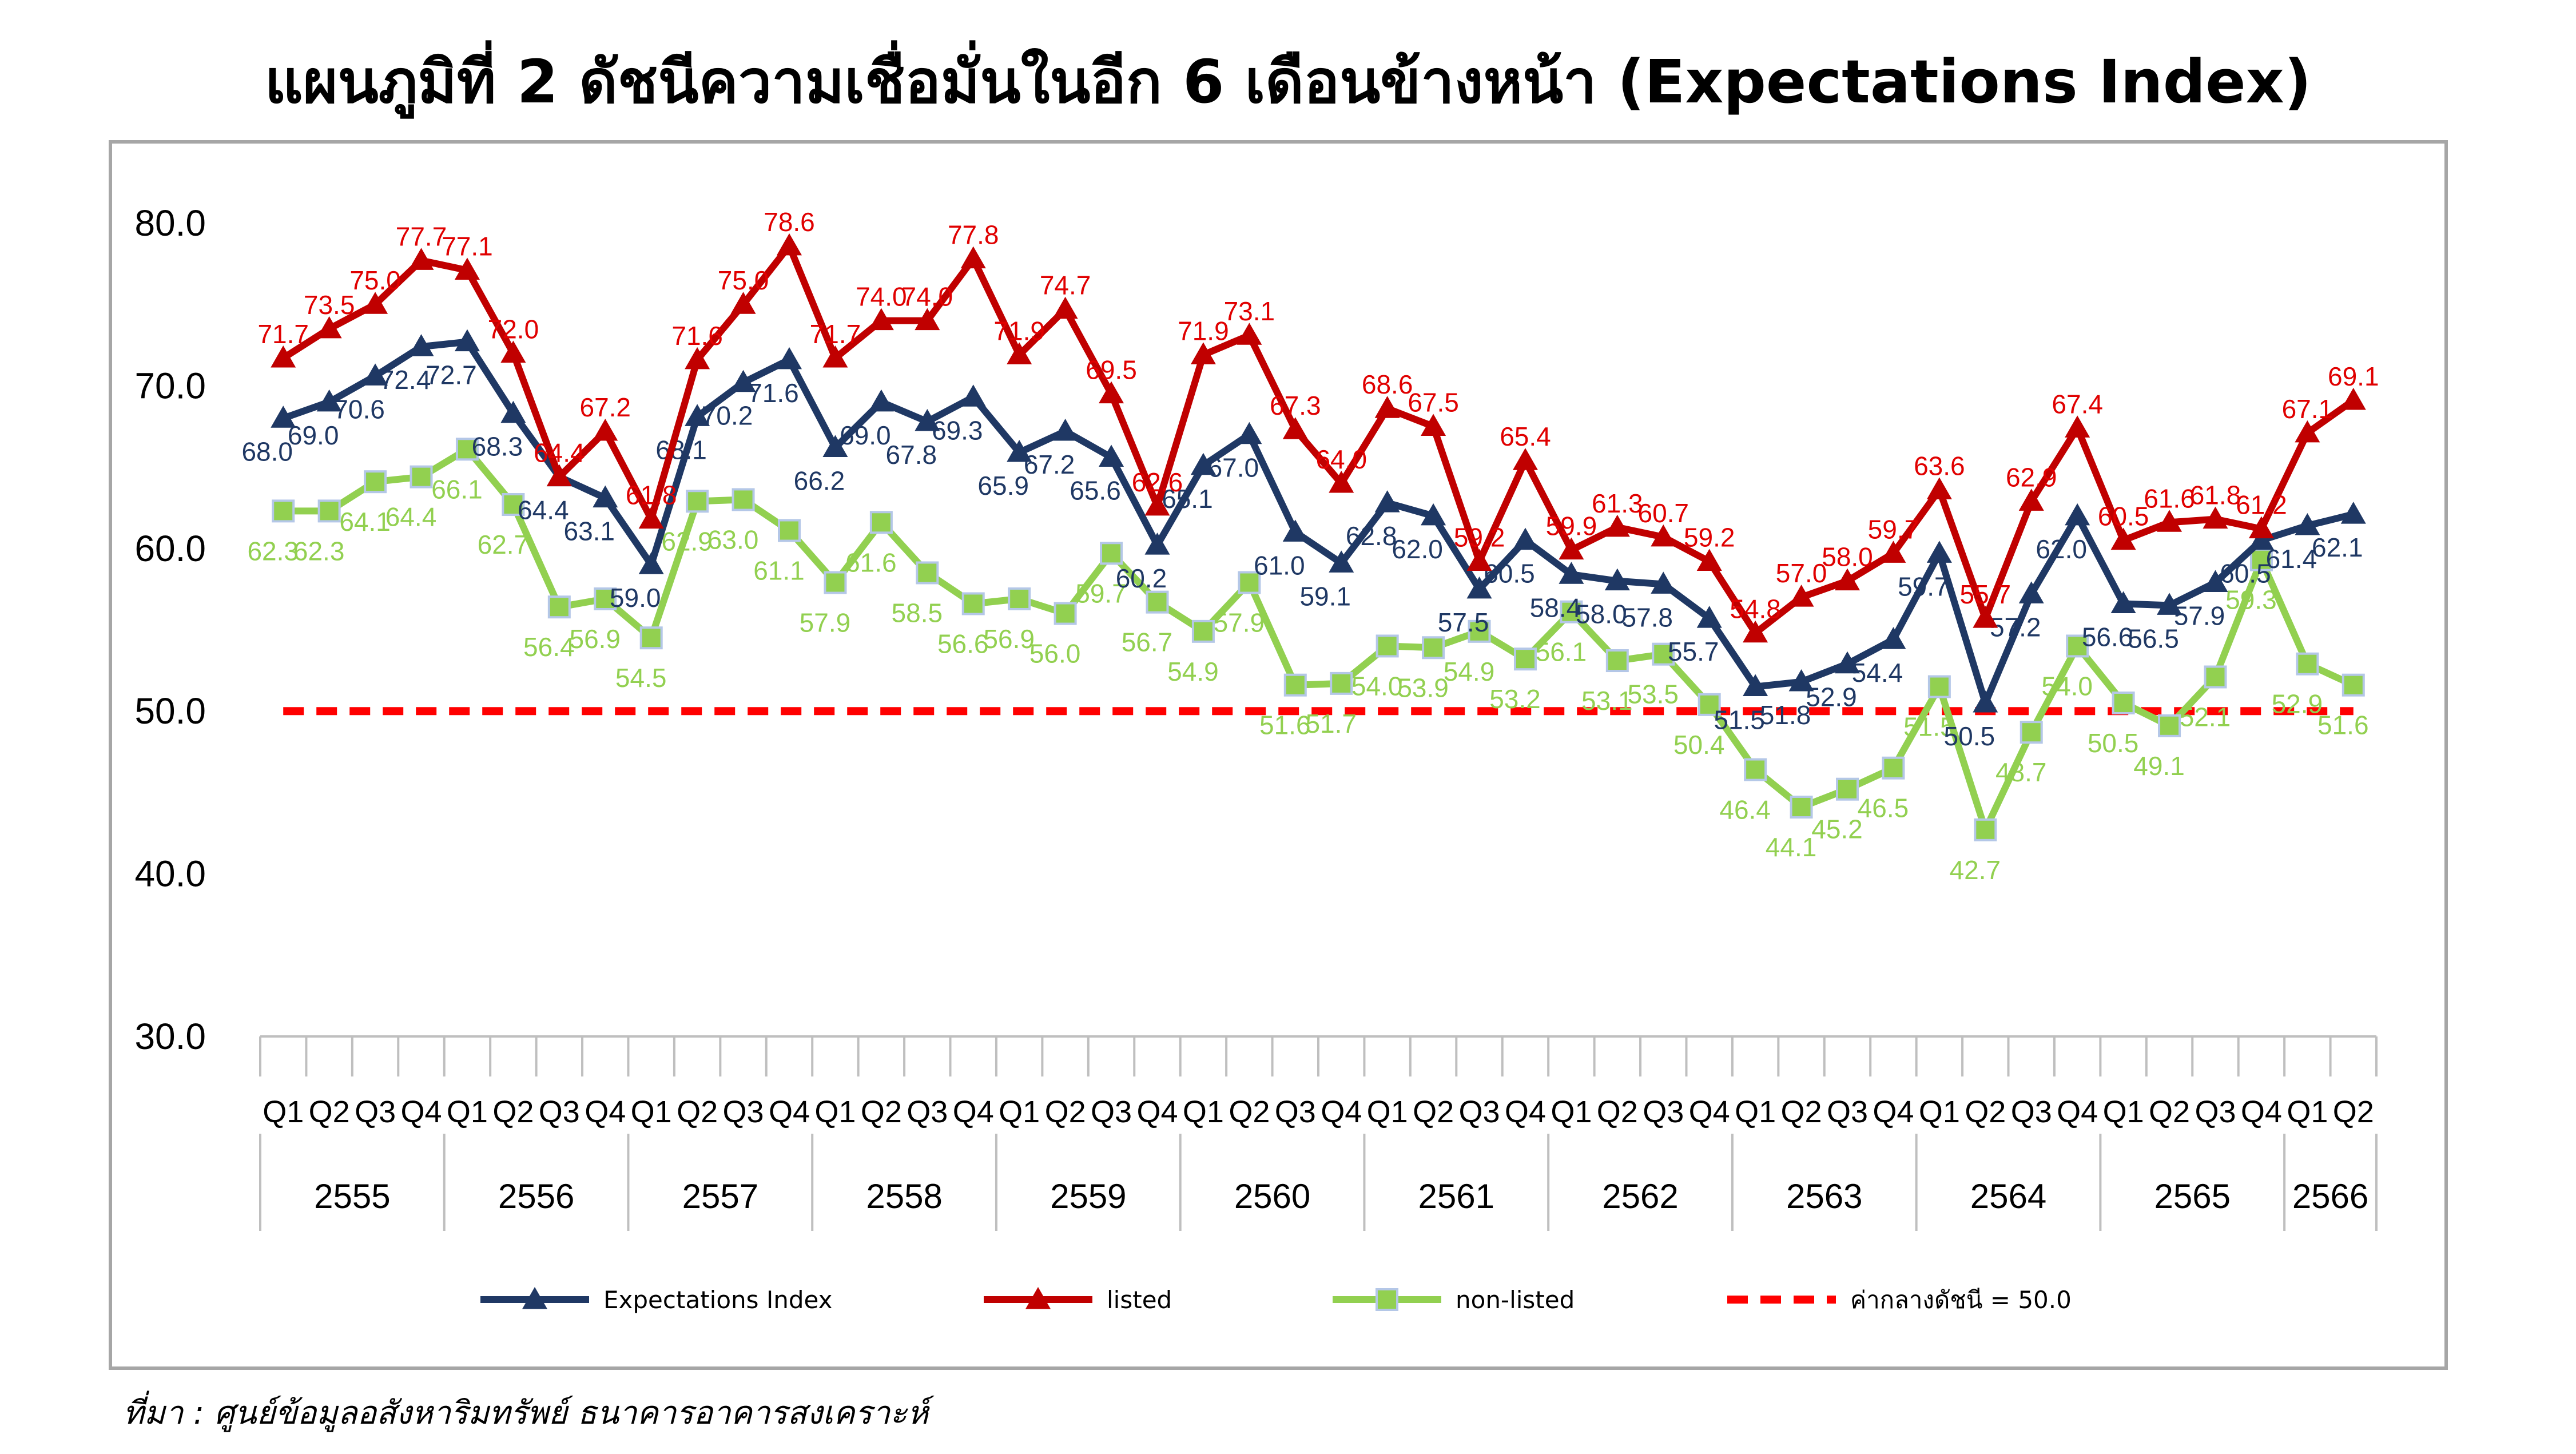 The height and width of the screenshot is (1454, 2576). I want to click on data-label: 46.5, so click(1883, 808).